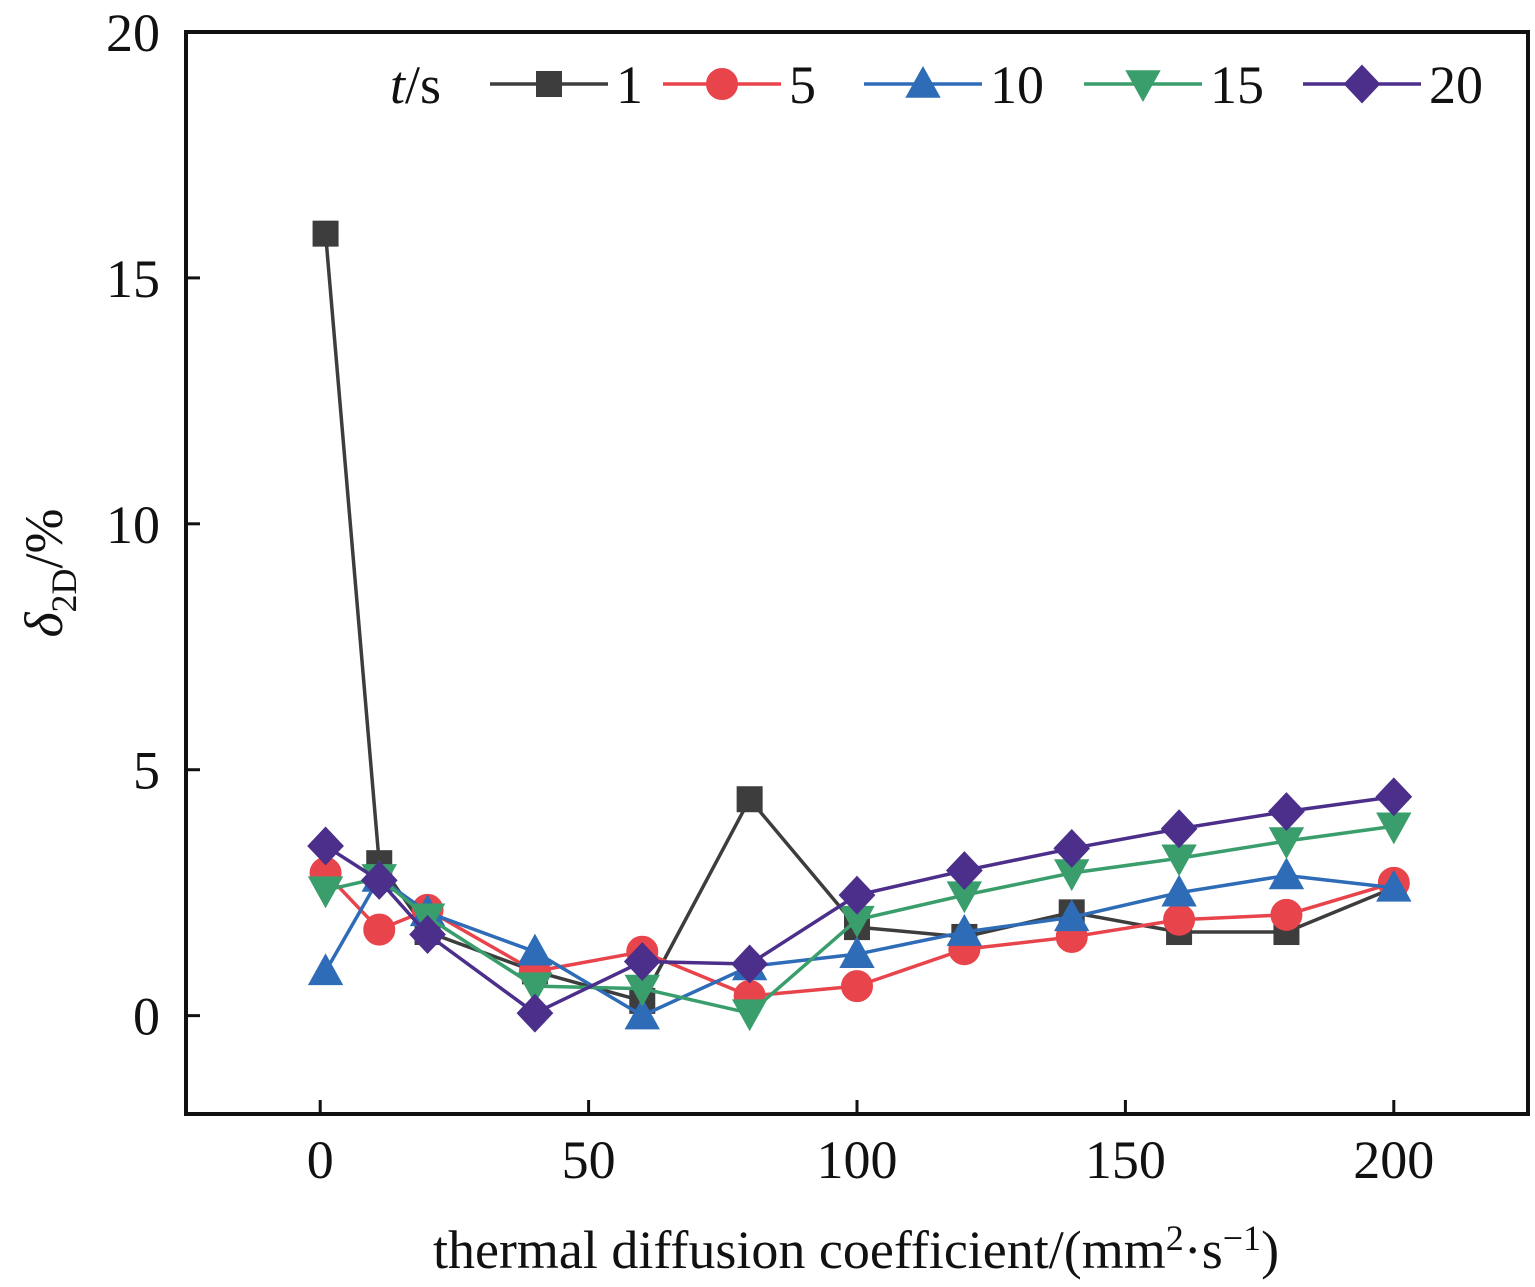 The image size is (1535, 1287). I want to click on legend-label: 15, so click(1237, 85).